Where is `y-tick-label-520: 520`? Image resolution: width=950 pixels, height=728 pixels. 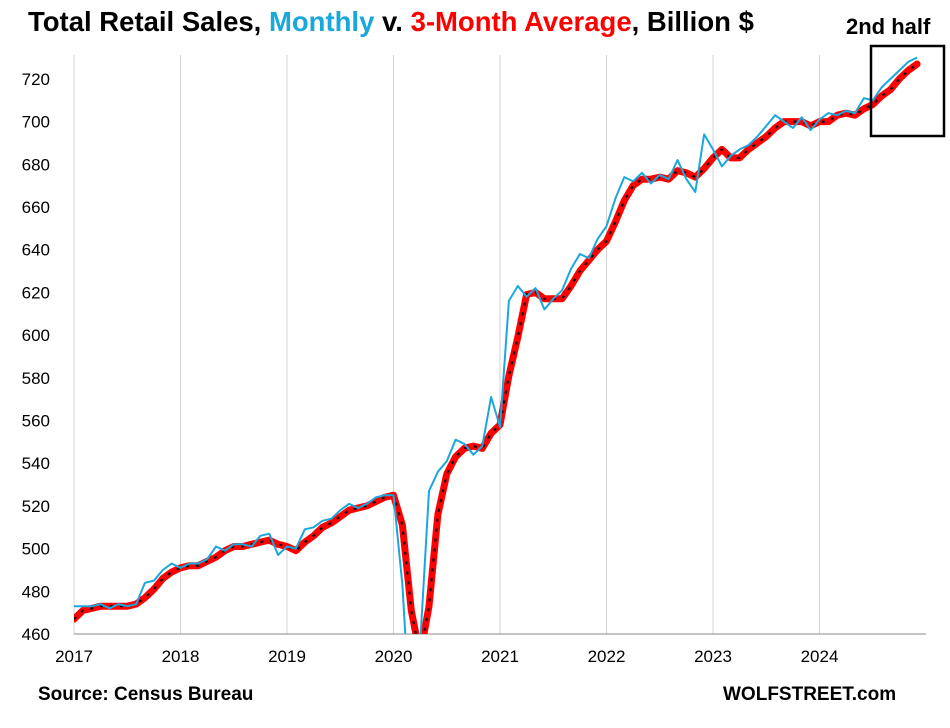 y-tick-label-520: 520 is located at coordinates (36, 506).